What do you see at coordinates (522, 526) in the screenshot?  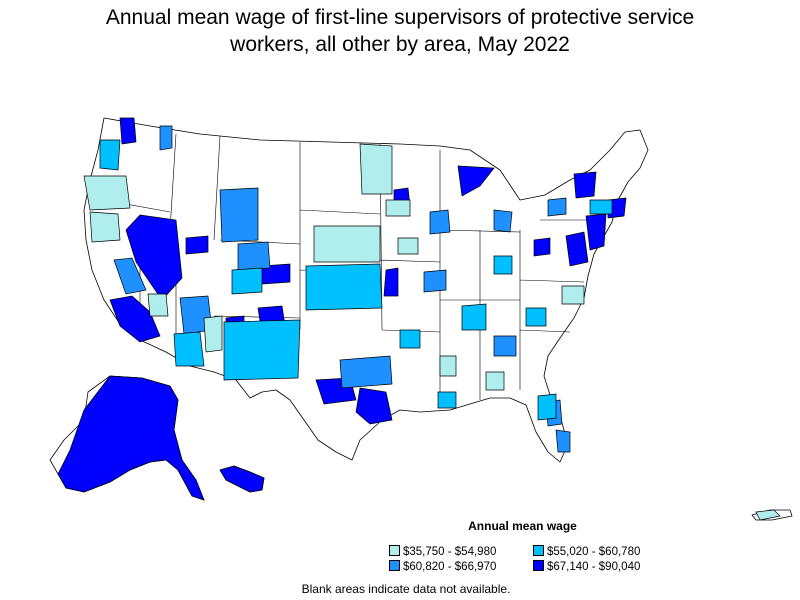 I see `legend-title: Annual mean wage` at bounding box center [522, 526].